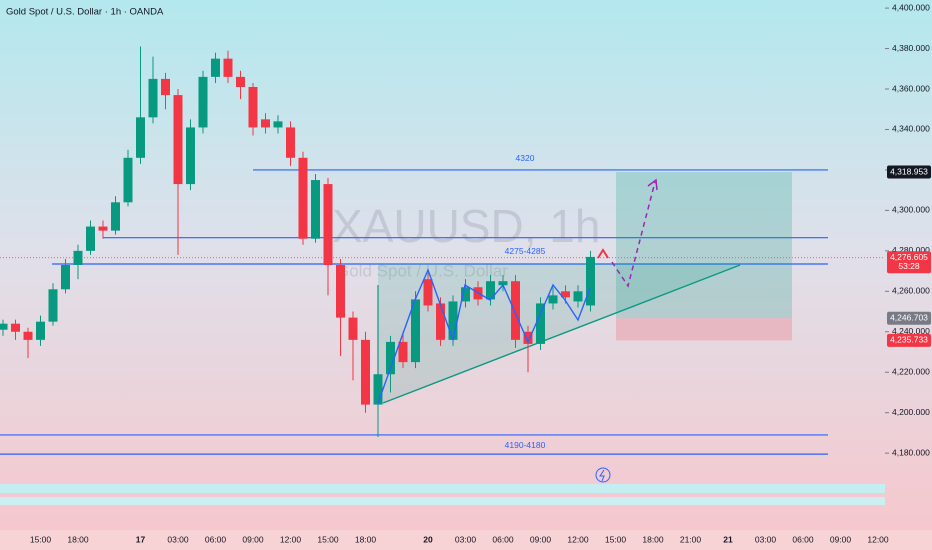 This screenshot has width=932, height=550. I want to click on projection-arrow, so click(652, 184).